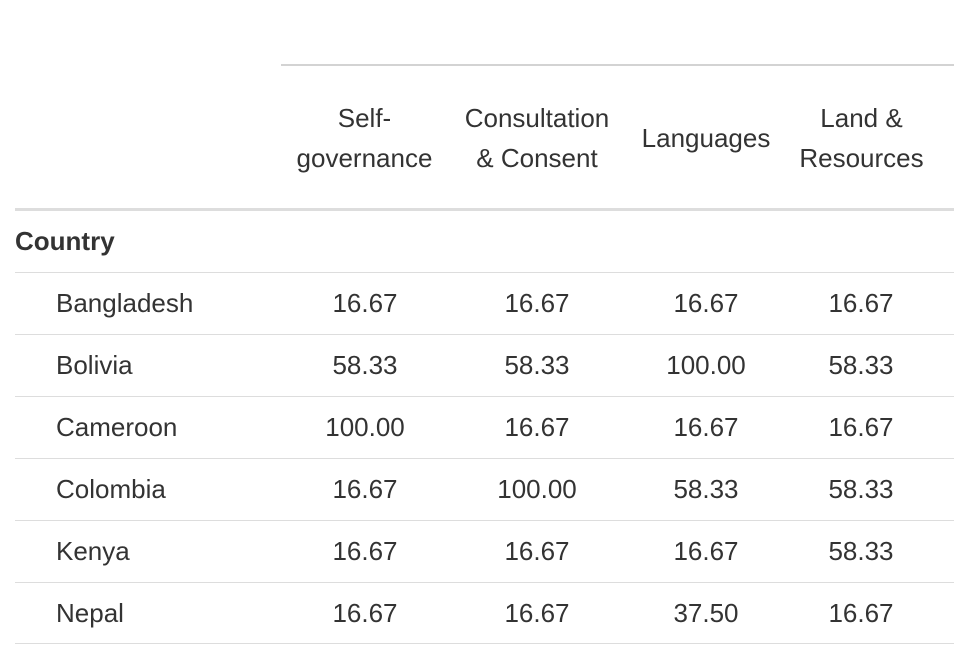 The image size is (954, 660). Describe the element at coordinates (484, 365) in the screenshot. I see `table-row: Bolivia 58.33 58.33 100.00 58.33` at that location.